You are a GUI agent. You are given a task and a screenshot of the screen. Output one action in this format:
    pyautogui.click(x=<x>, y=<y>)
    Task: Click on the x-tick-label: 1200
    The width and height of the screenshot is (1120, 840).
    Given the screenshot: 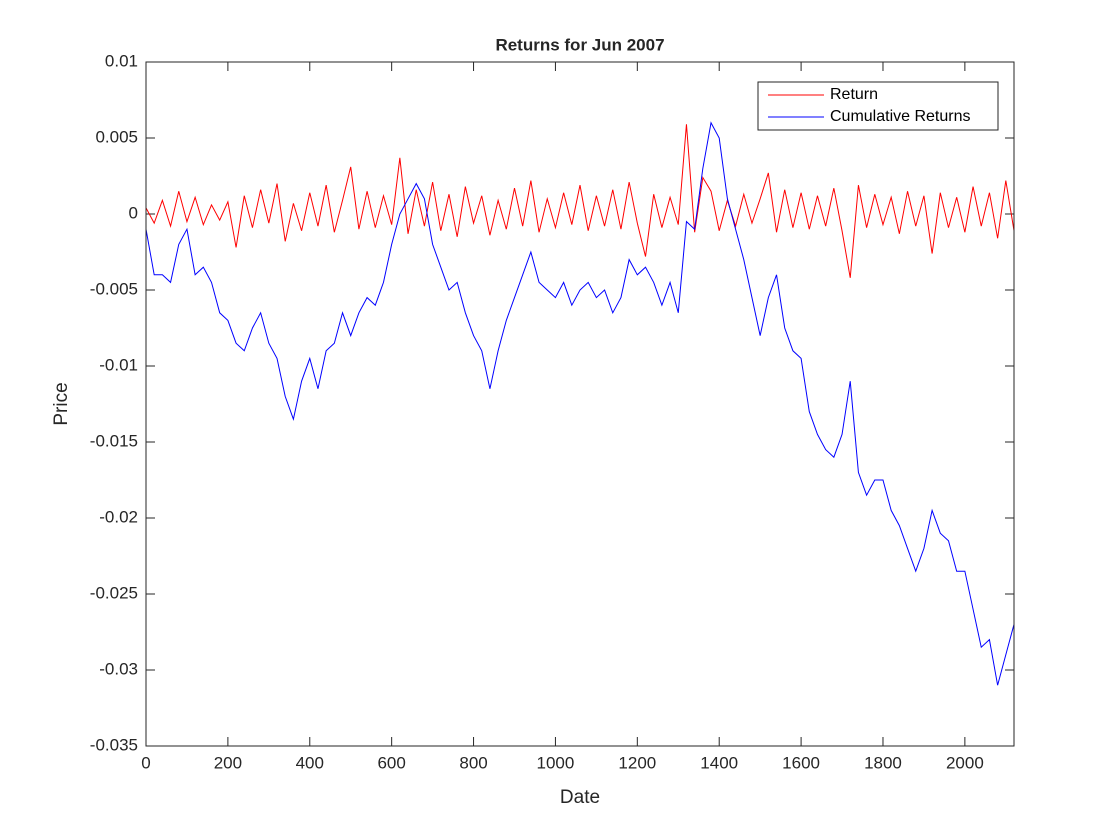 What is the action you would take?
    pyautogui.click(x=637, y=762)
    